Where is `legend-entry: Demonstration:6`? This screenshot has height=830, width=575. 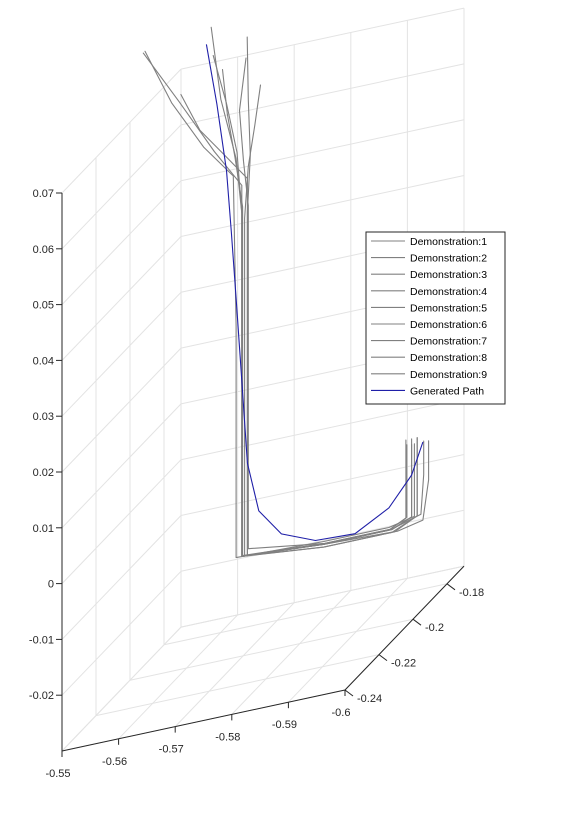
legend-entry: Demonstration:6 is located at coordinates (448, 325).